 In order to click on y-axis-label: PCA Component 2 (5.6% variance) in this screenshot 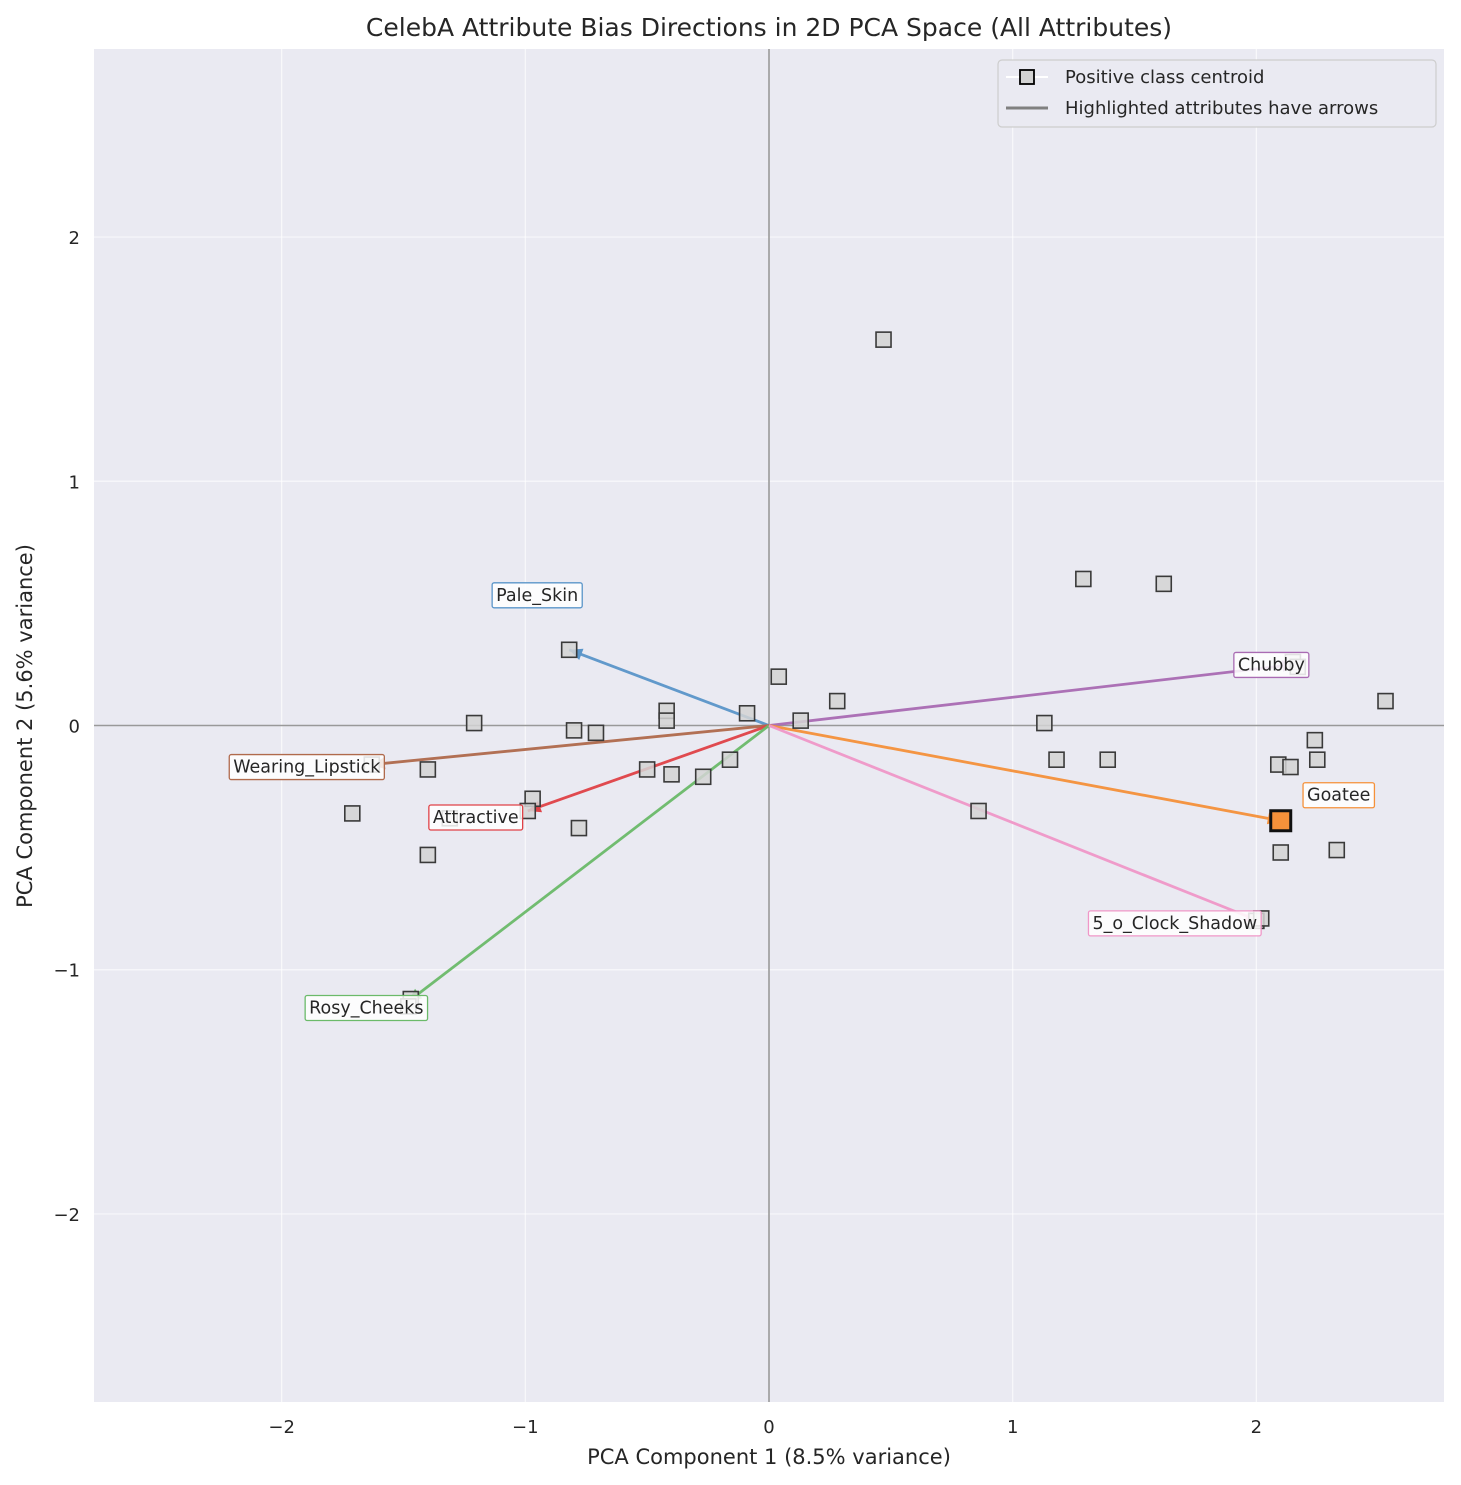, I will do `click(25, 726)`.